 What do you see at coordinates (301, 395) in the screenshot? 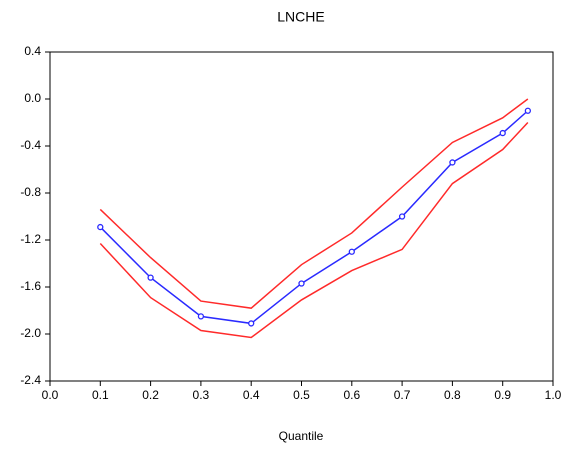
I see `x-tick-label: 0.5` at bounding box center [301, 395].